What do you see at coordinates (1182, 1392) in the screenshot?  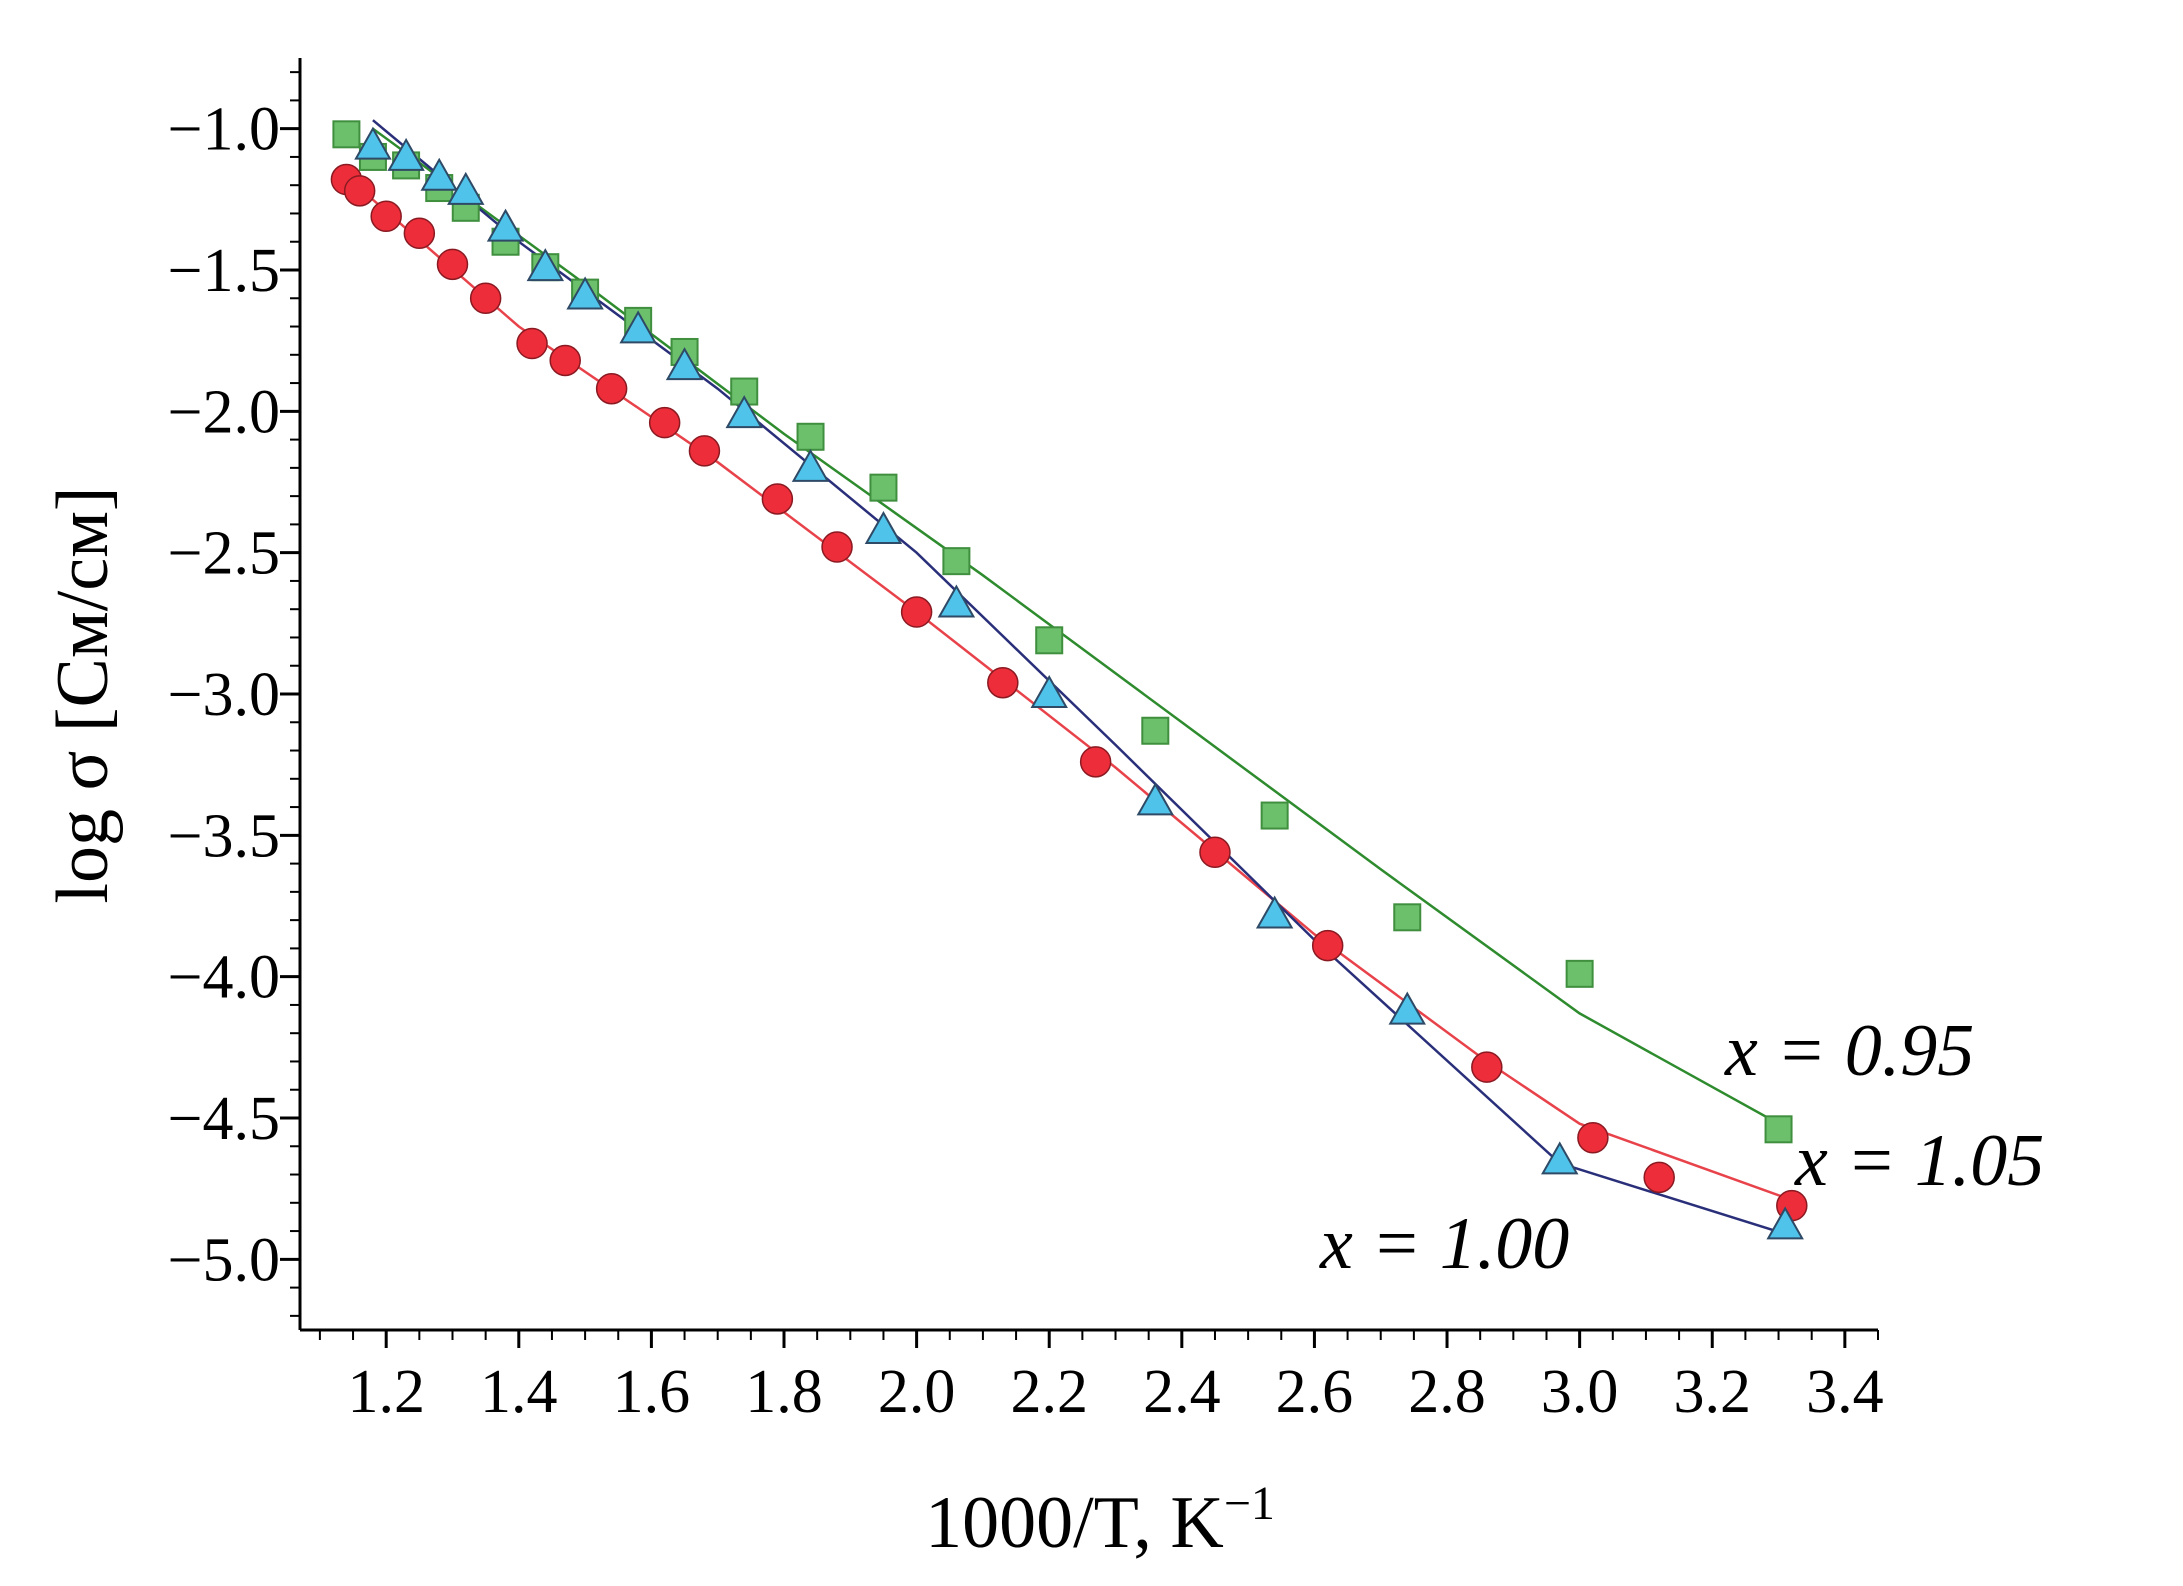 I see `x-tick-label: 2.4` at bounding box center [1182, 1392].